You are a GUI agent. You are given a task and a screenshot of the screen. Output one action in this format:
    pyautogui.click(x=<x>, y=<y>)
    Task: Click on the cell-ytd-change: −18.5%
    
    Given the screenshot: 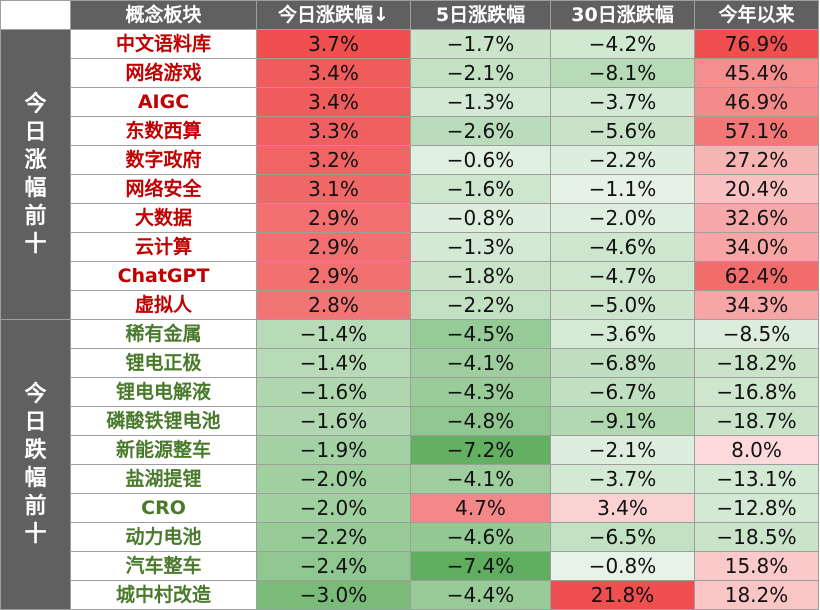 What is the action you would take?
    pyautogui.click(x=756, y=537)
    